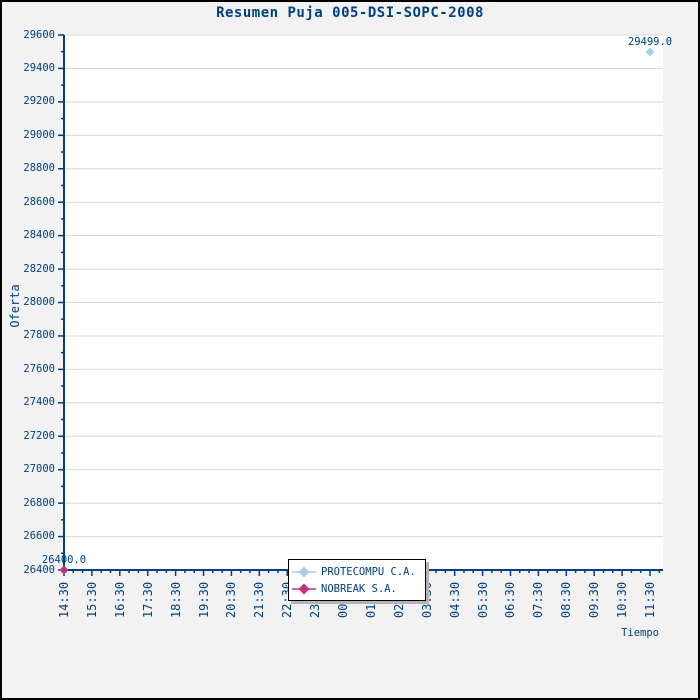 This screenshot has height=700, width=700. Describe the element at coordinates (39, 168) in the screenshot. I see `y-tick-label: 28800` at that location.